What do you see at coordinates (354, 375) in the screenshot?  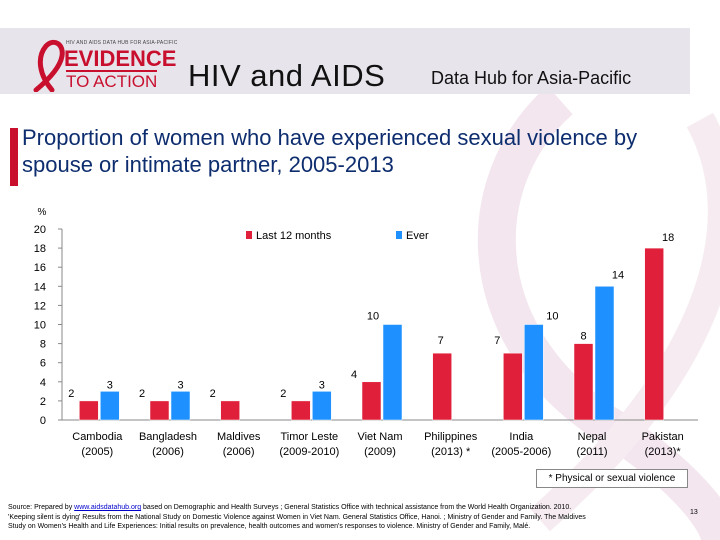 I see `data-label: 4` at bounding box center [354, 375].